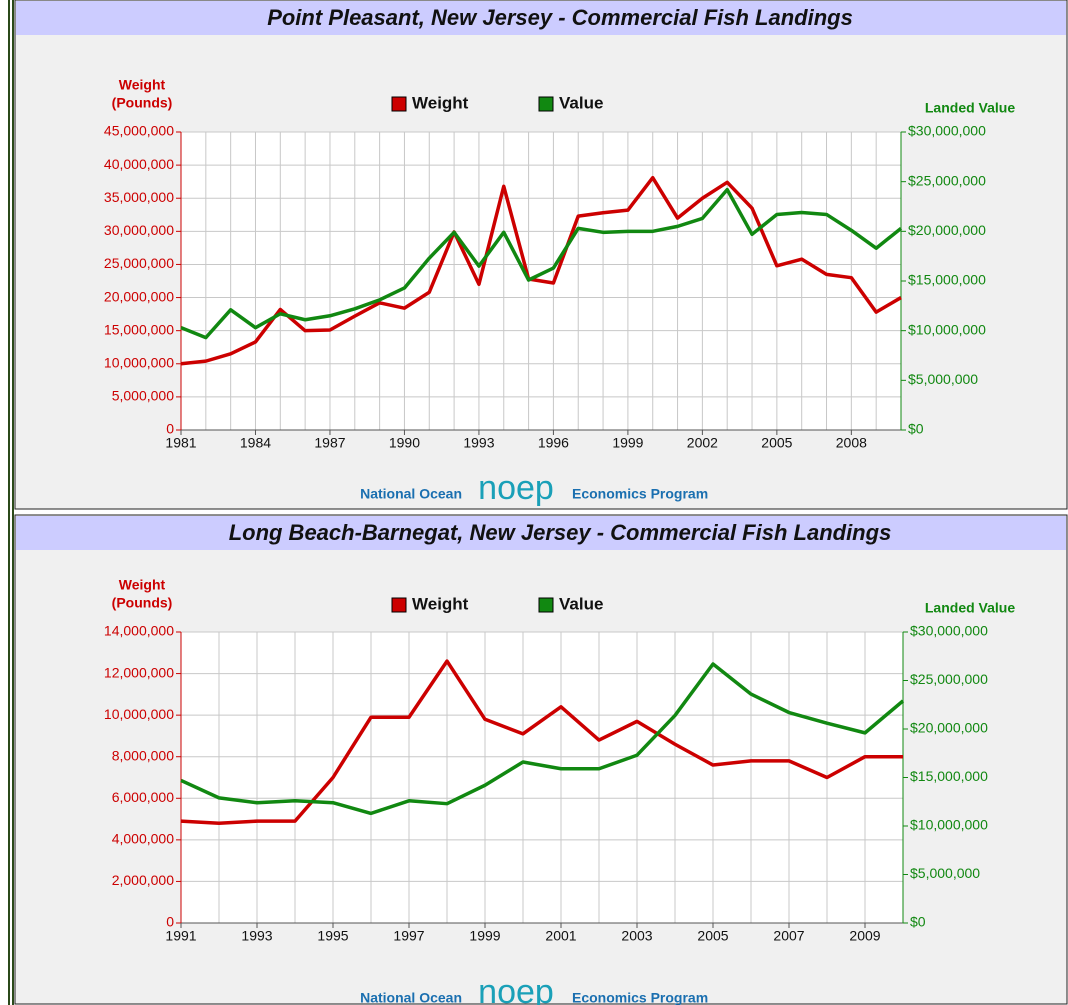 This screenshot has width=1068, height=1005. I want to click on y-tick-label: 20,000,000, so click(139, 296).